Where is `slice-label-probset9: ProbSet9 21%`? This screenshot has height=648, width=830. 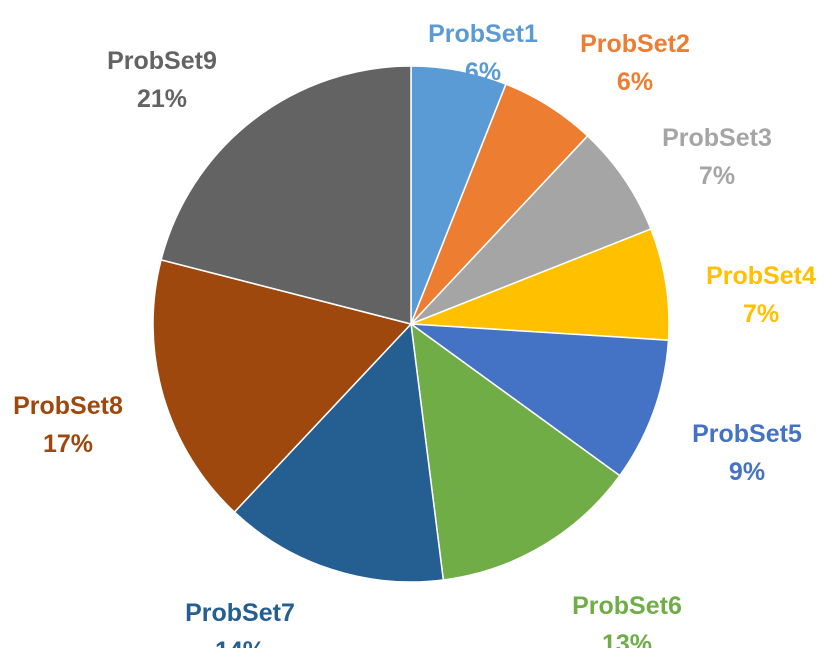
slice-label-probset9: ProbSet9 21% is located at coordinates (162, 80).